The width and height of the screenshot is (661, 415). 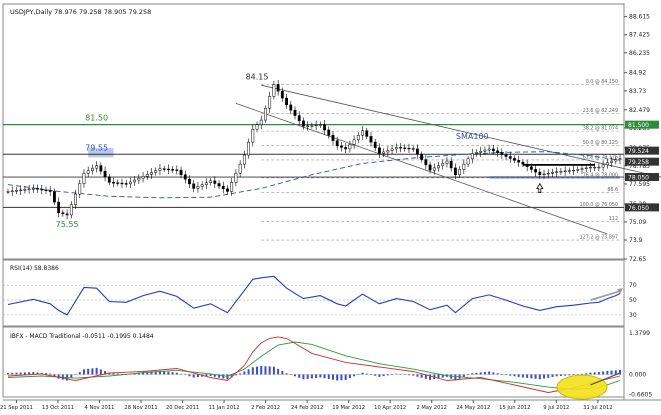 What do you see at coordinates (140, 408) in the screenshot?
I see `date-tick-label: 28 Nov 2011` at bounding box center [140, 408].